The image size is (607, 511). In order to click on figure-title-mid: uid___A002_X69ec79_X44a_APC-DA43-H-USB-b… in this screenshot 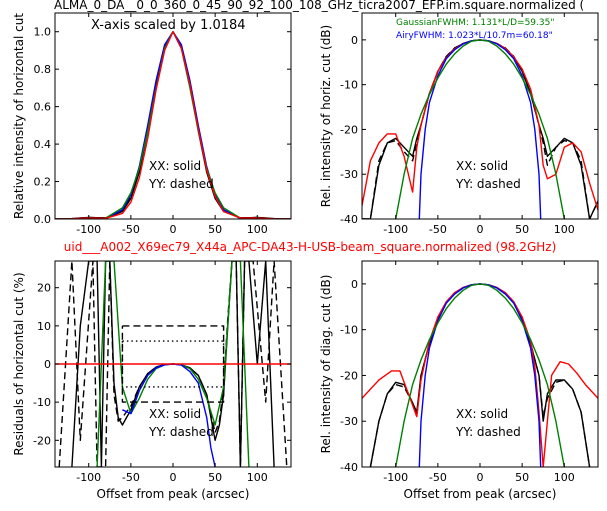, I will do `click(310, 247)`.